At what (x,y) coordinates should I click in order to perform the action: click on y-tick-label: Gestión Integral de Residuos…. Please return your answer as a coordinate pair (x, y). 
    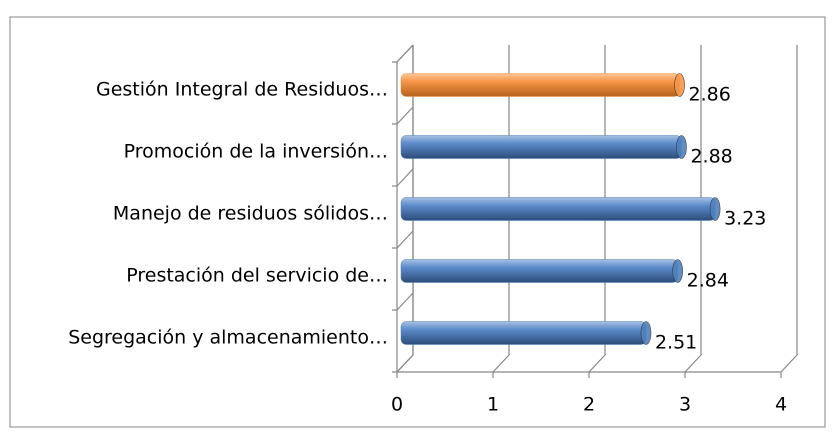
    Looking at the image, I should click on (242, 90).